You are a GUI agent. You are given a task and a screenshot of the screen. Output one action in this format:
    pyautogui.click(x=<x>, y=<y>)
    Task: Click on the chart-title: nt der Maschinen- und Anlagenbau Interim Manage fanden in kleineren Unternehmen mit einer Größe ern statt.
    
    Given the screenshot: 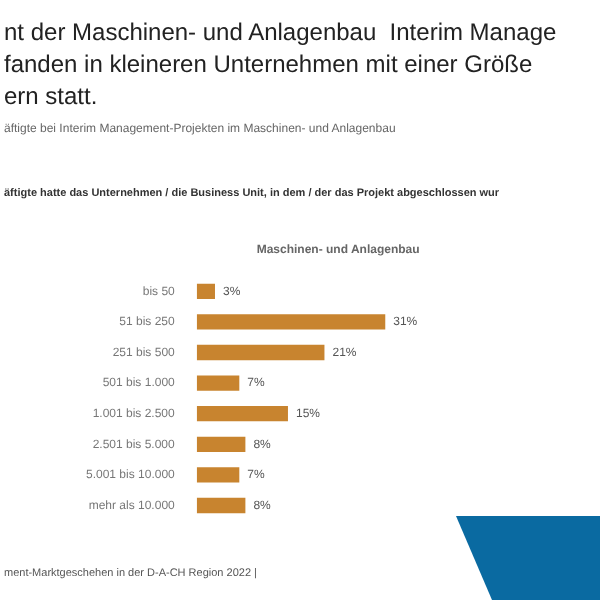 What is the action you would take?
    pyautogui.click(x=280, y=64)
    